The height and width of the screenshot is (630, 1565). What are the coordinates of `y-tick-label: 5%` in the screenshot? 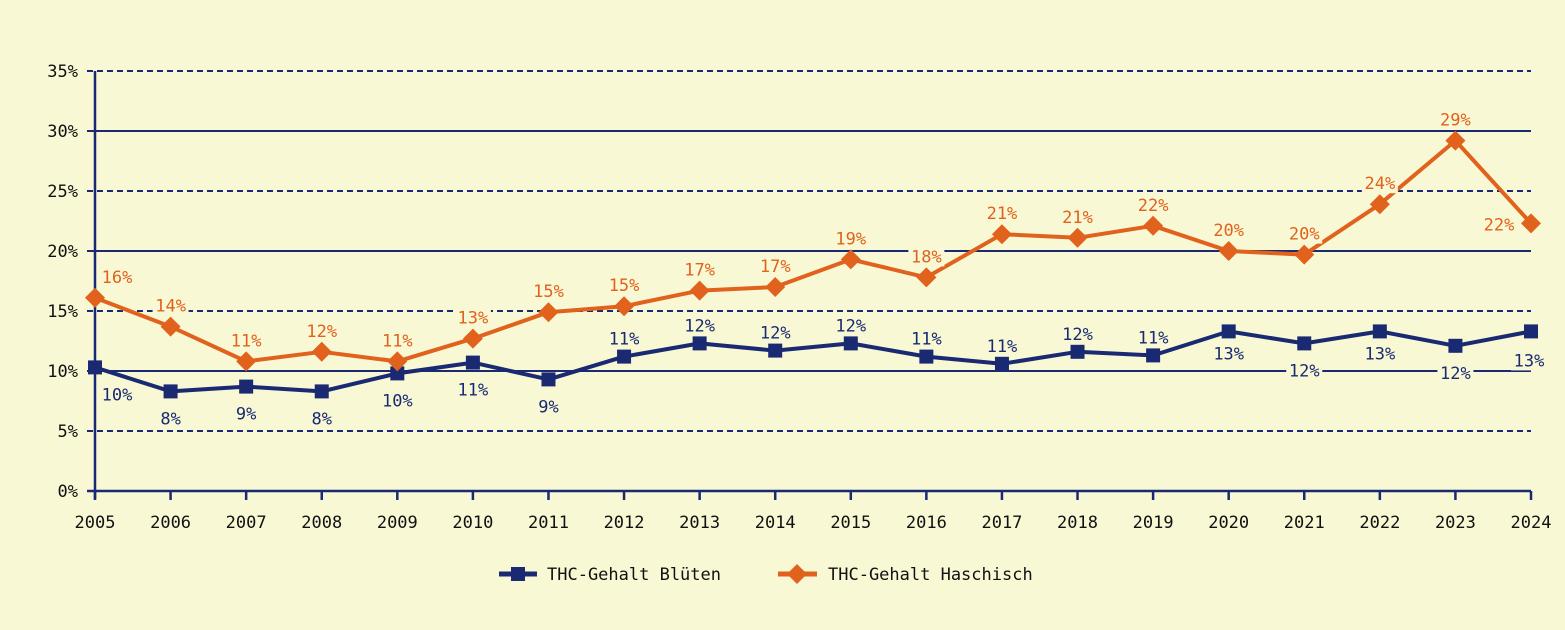 It's located at (68, 432).